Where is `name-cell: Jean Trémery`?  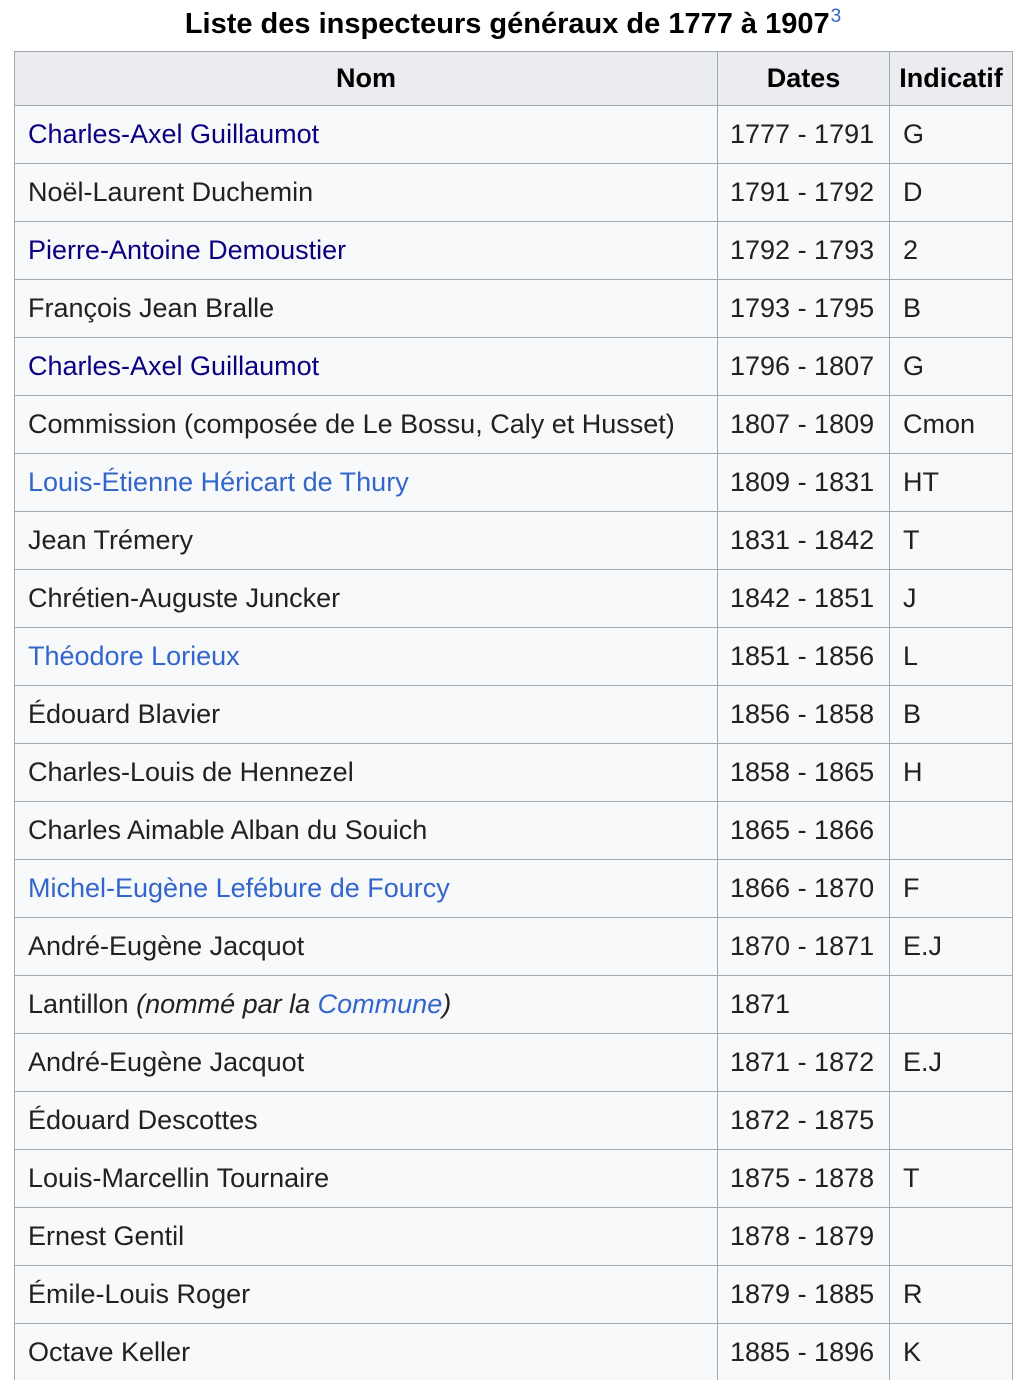 name-cell: Jean Trémery is located at coordinates (366, 540).